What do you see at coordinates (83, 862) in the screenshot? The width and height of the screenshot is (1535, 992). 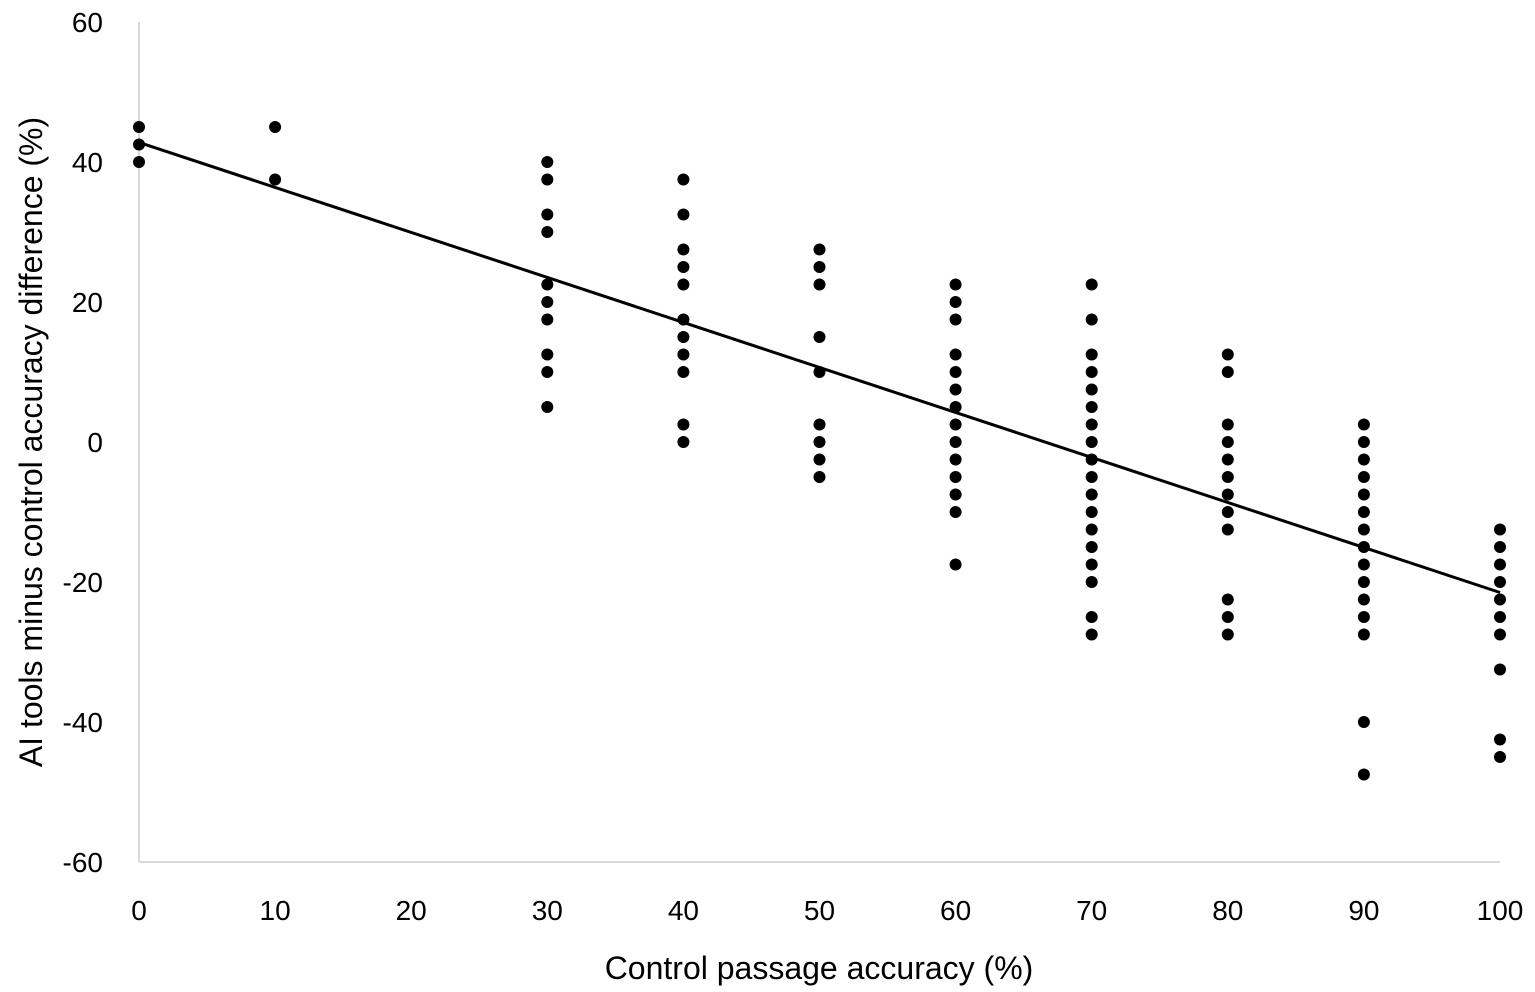 I see `y-tick-label: -60` at bounding box center [83, 862].